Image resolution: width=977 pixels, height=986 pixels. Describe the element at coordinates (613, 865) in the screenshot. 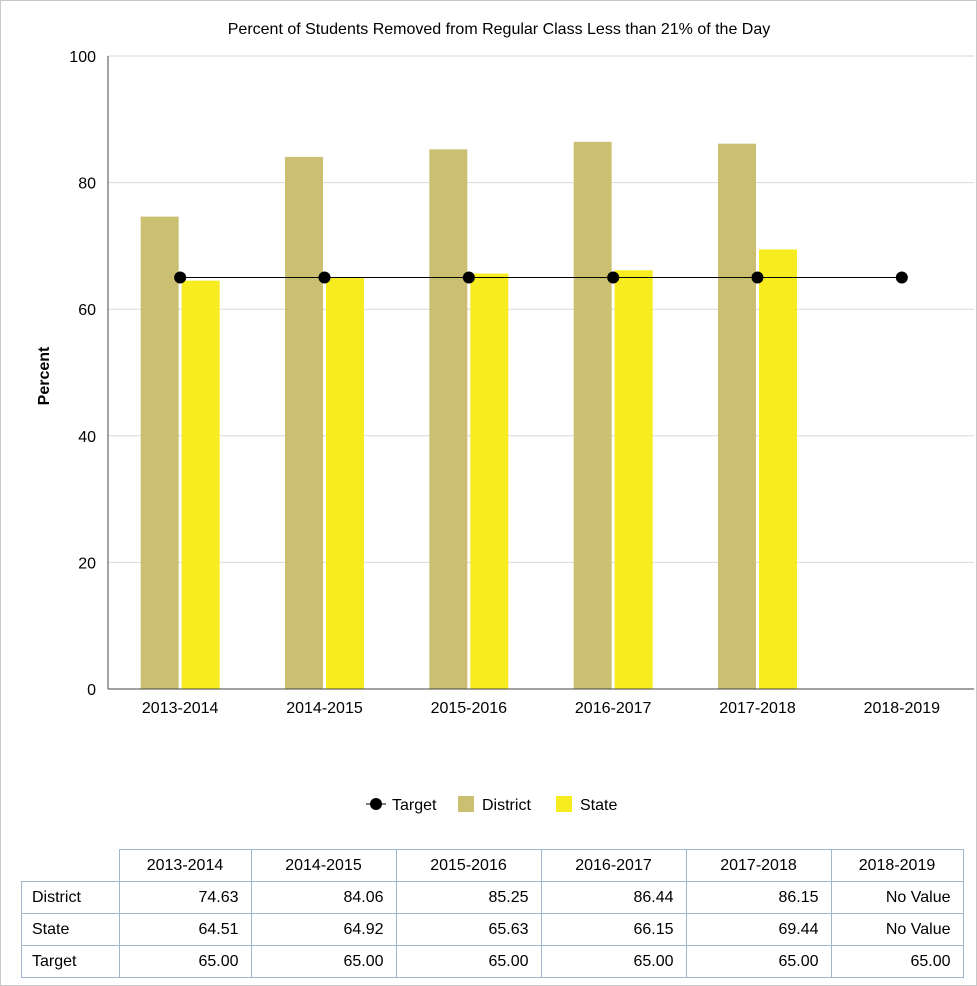

I see `table-column-header: 2016-2017` at that location.